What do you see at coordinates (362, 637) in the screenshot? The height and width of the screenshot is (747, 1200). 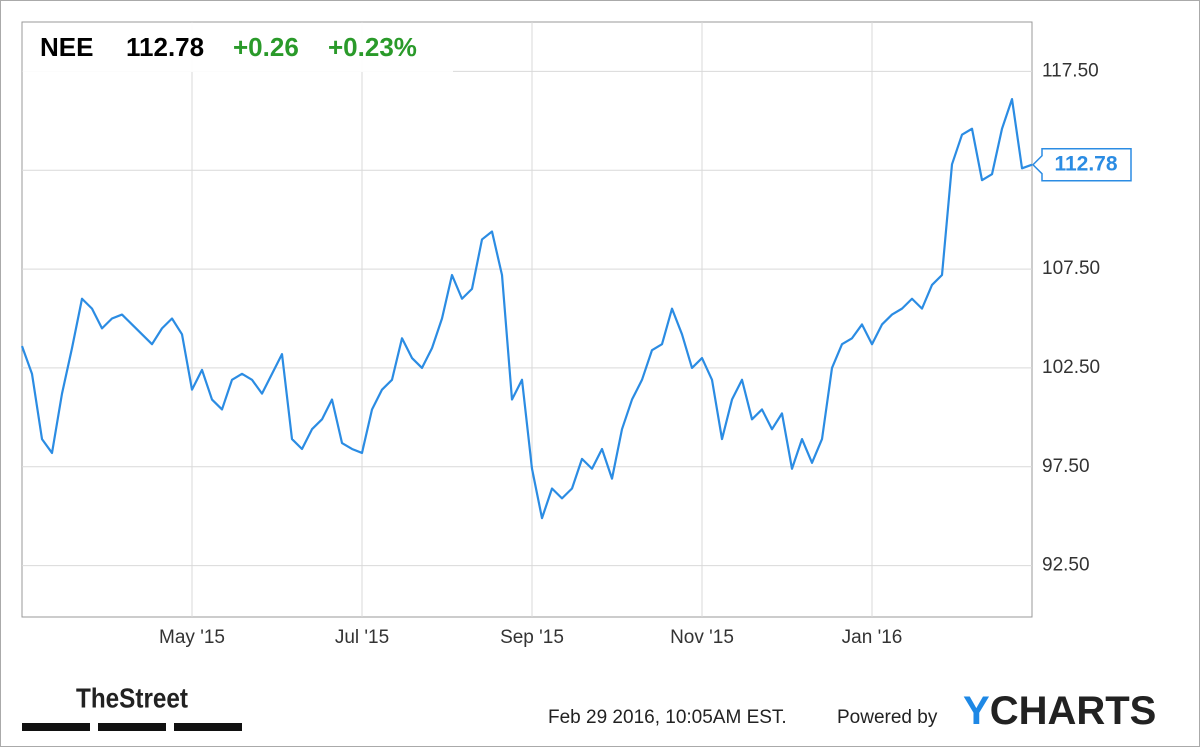 I see `x-tick-label: Jul '15` at bounding box center [362, 637].